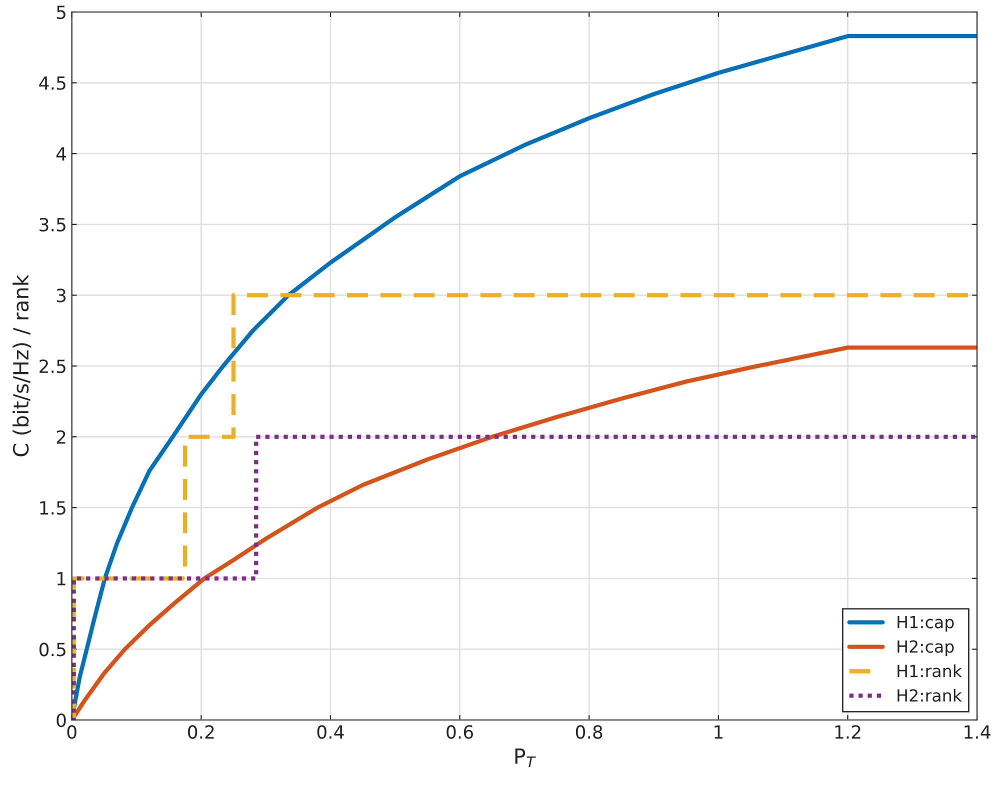 This screenshot has width=998, height=800. Describe the element at coordinates (460, 732) in the screenshot. I see `x-tick-label: 0.6` at that location.